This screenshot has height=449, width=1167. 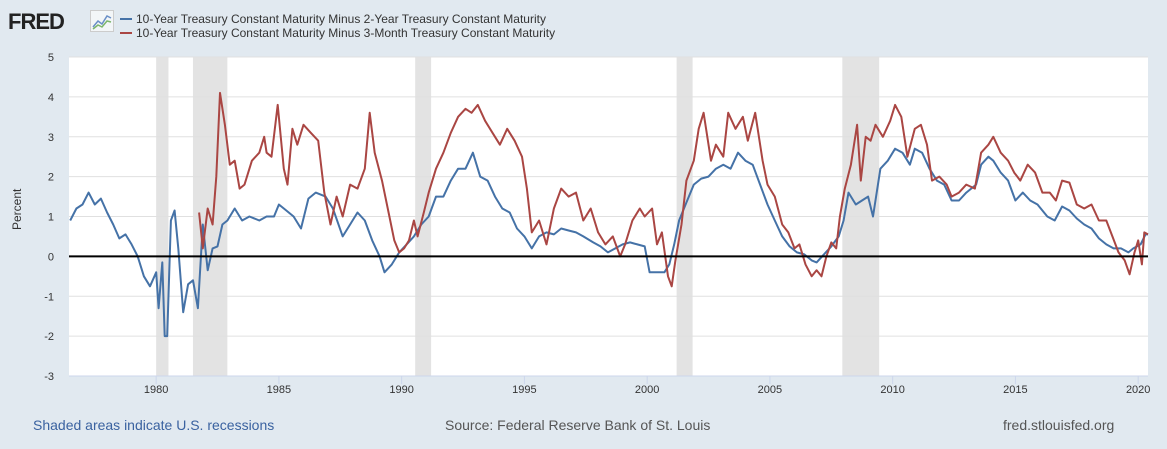 What do you see at coordinates (156, 390) in the screenshot?
I see `x-tick-label: 1980` at bounding box center [156, 390].